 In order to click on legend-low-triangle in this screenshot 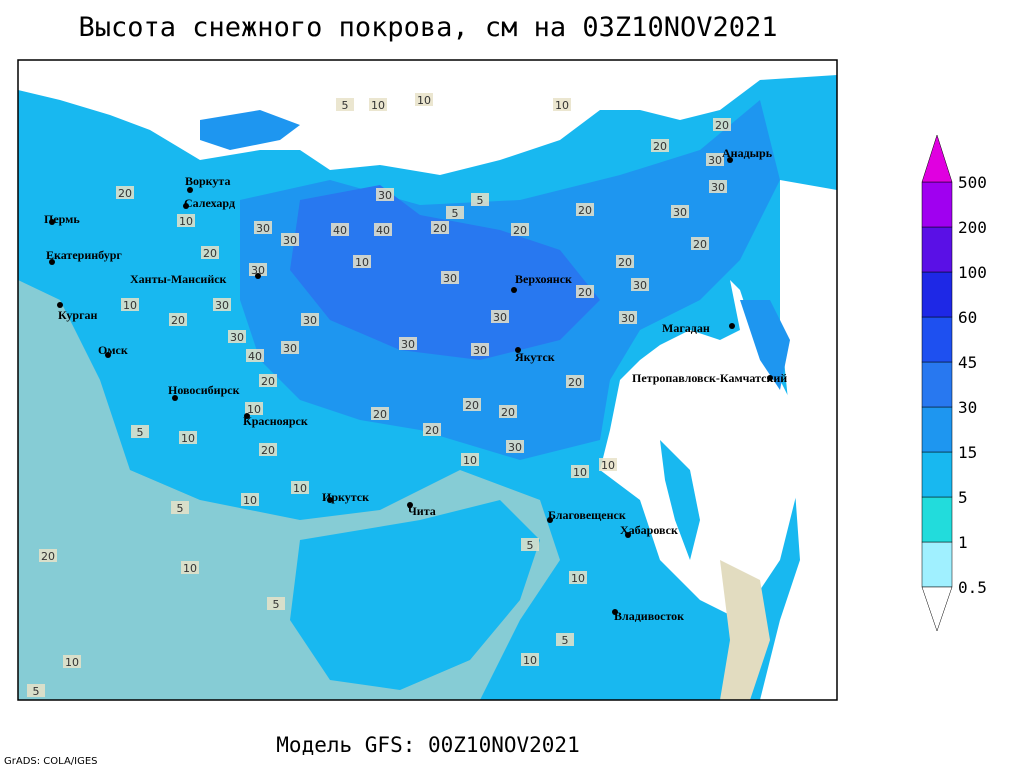, I will do `click(937, 609)`.